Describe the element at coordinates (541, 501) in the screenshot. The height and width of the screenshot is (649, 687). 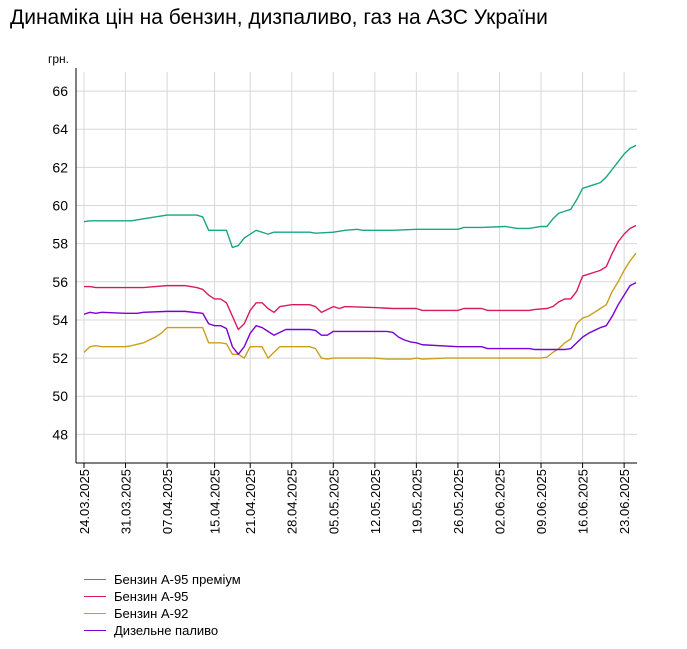
I see `x-tick-label: 09.06.2025` at that location.